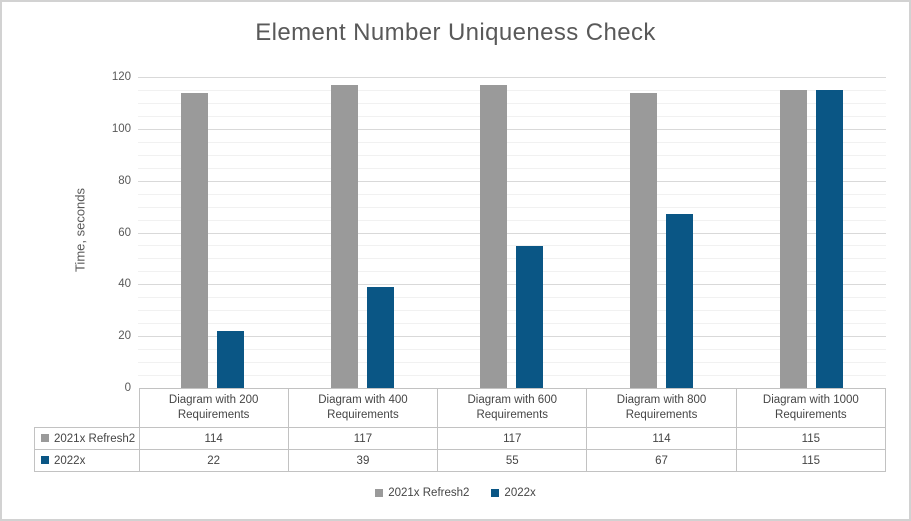 This screenshot has width=911, height=521. Describe the element at coordinates (530, 316) in the screenshot. I see `bar-2022x-diagram-with-600-requirements` at that location.